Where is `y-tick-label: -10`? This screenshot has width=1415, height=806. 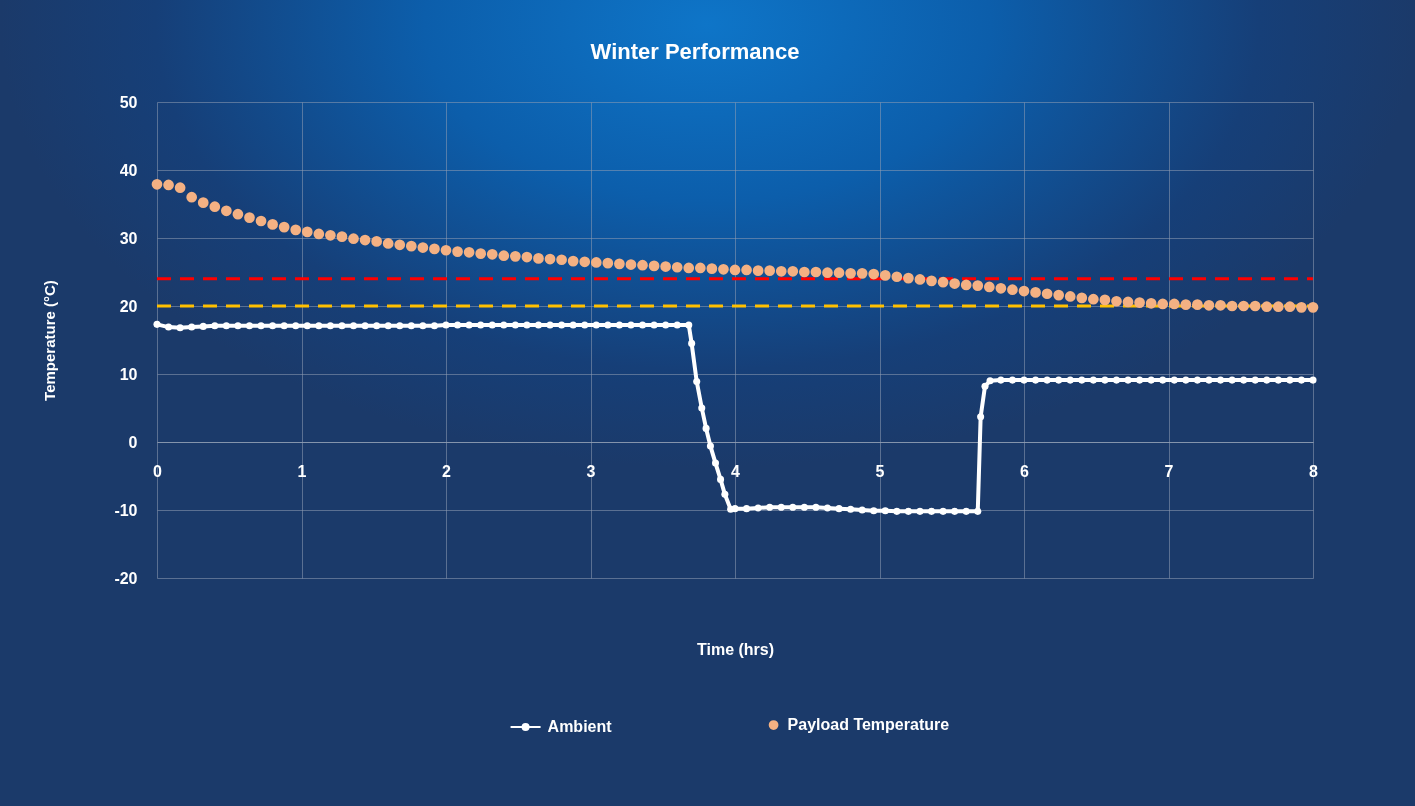 y-tick-label: -10 is located at coordinates (126, 510).